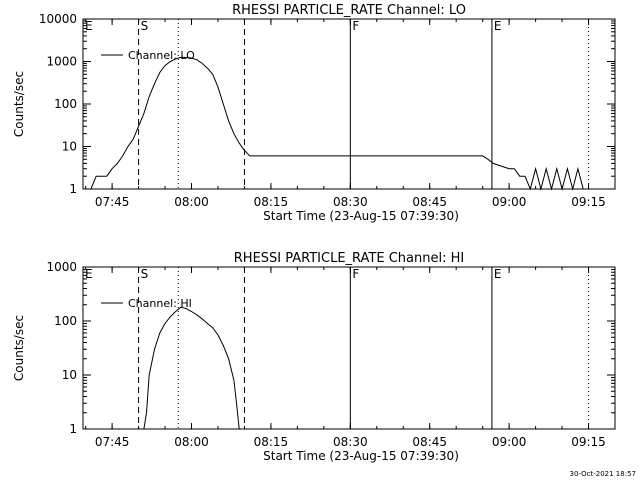 This screenshot has height=480, width=640. What do you see at coordinates (58, 19) in the screenshot?
I see `y-tick-label: 10000` at bounding box center [58, 19].